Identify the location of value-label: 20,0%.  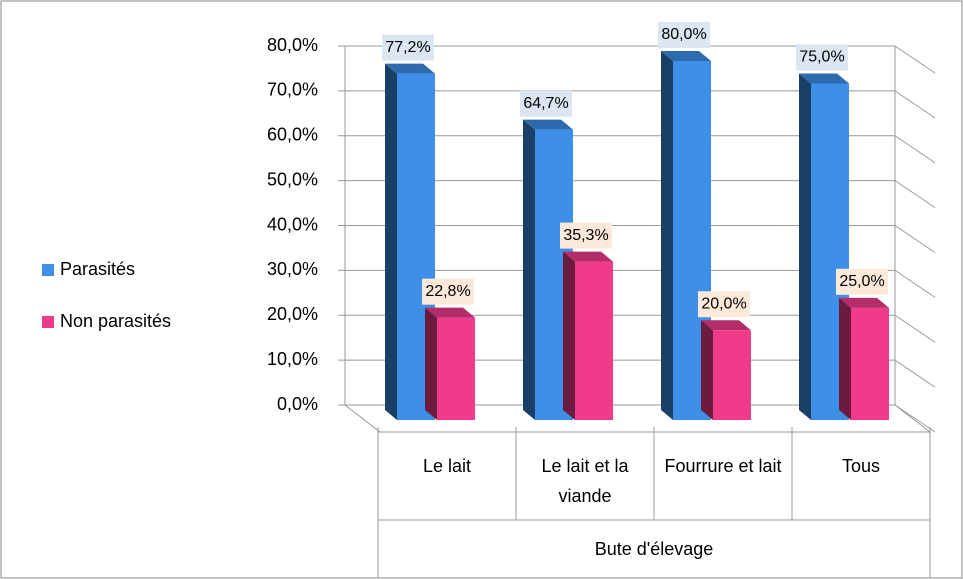
(723, 303).